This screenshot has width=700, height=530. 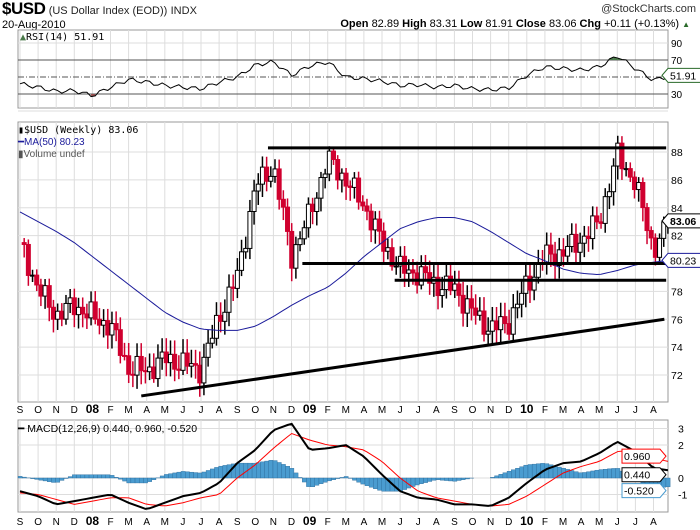 What do you see at coordinates (56, 522) in the screenshot?
I see `month-tick-label: N` at bounding box center [56, 522].